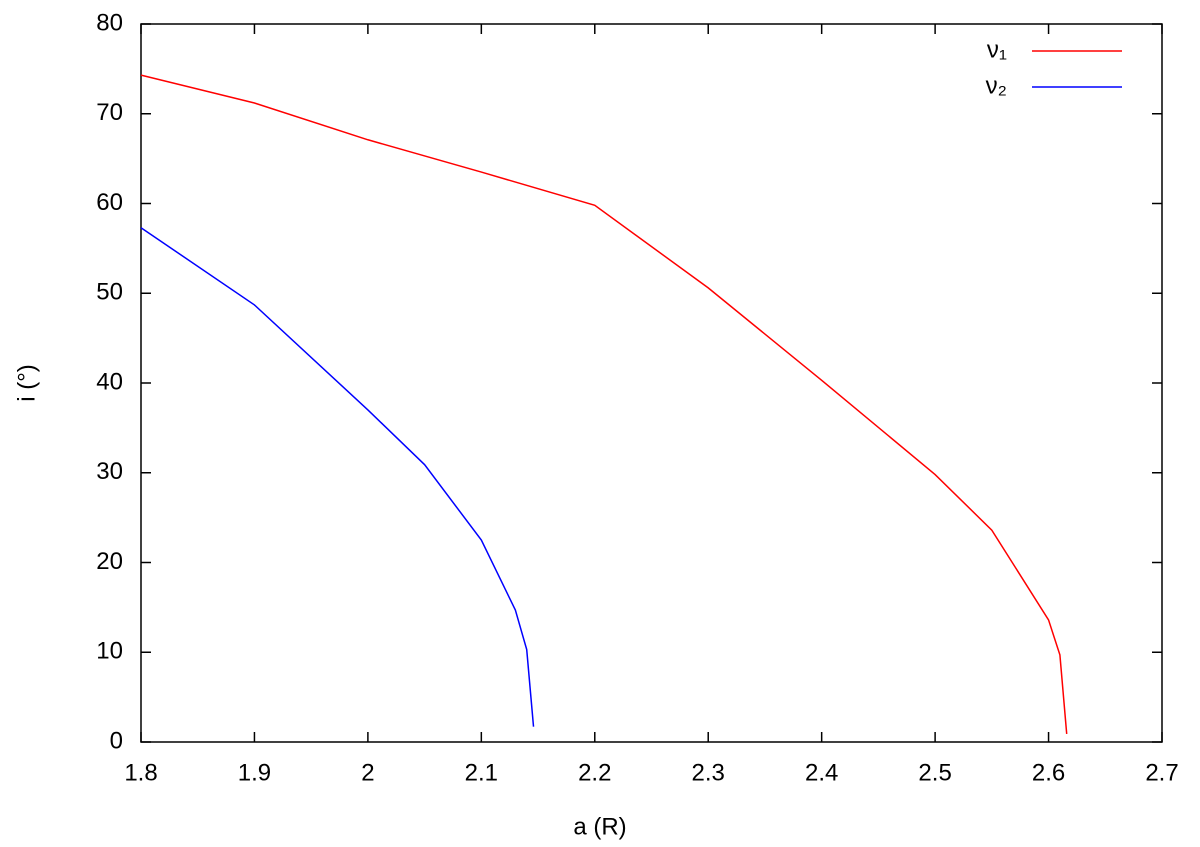  I want to click on x-tick-label: 2.7, so click(1161, 772).